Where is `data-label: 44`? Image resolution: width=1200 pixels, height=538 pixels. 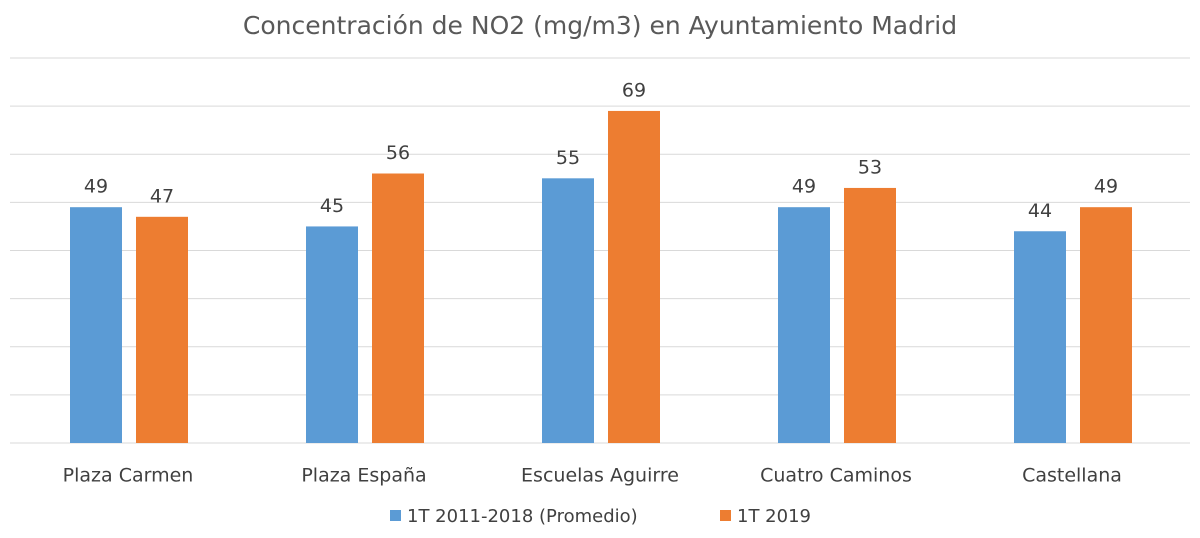
data-label: 44 is located at coordinates (1040, 211).